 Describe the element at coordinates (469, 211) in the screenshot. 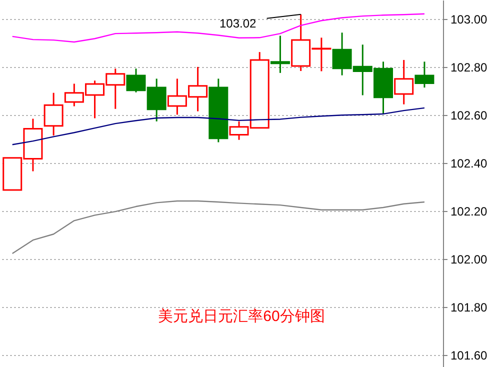

I see `y-tick-label: 102.20` at that location.